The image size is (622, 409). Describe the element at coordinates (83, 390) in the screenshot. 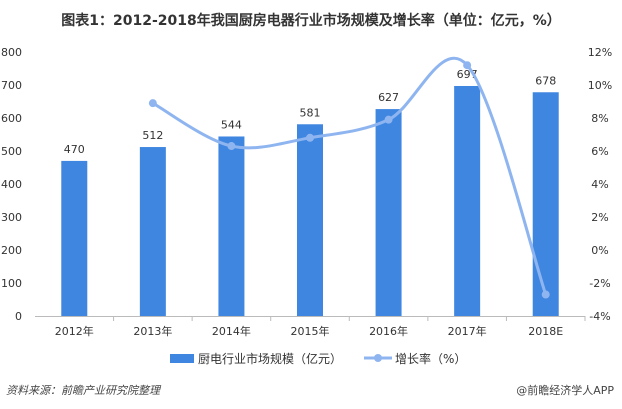

I see `source-note: 资料来源：前瞻产业研究院整理` at that location.